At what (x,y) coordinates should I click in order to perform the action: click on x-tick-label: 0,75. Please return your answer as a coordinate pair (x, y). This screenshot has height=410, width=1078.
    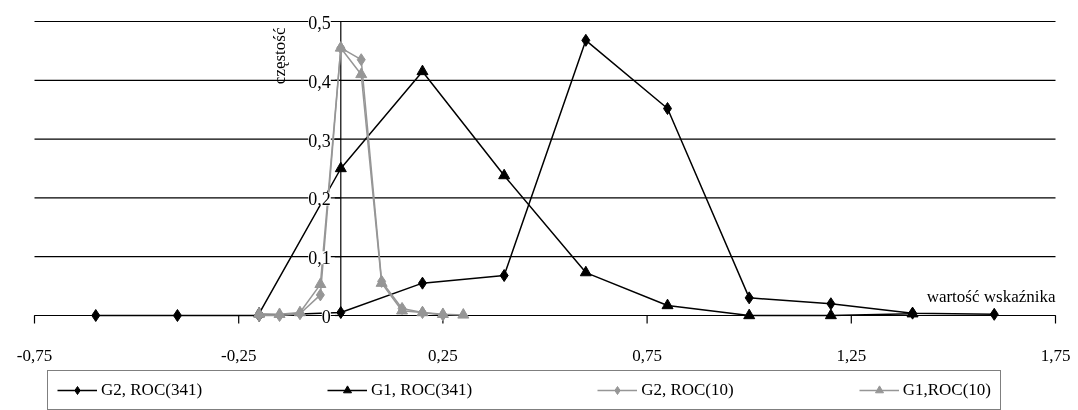
    Looking at the image, I should click on (647, 355).